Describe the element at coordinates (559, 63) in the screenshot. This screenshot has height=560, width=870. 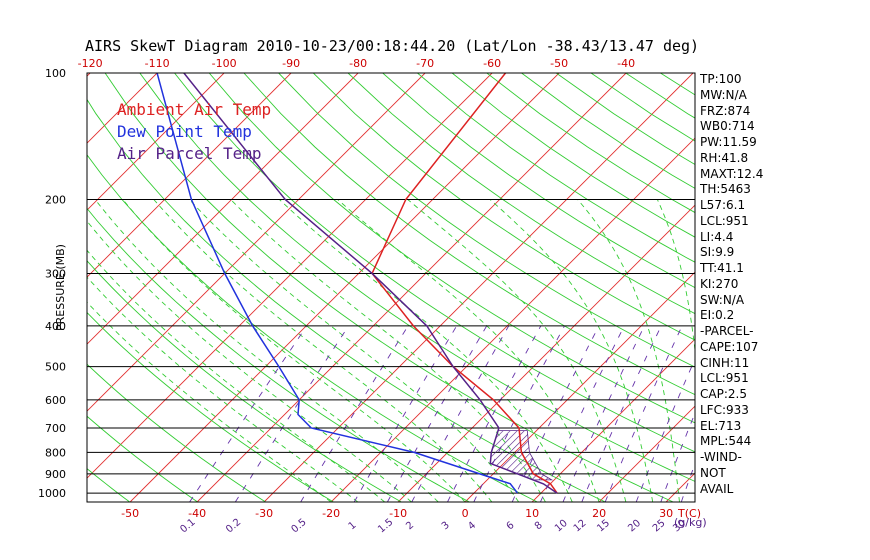
I see `top-temp-tick-label: -50` at that location.